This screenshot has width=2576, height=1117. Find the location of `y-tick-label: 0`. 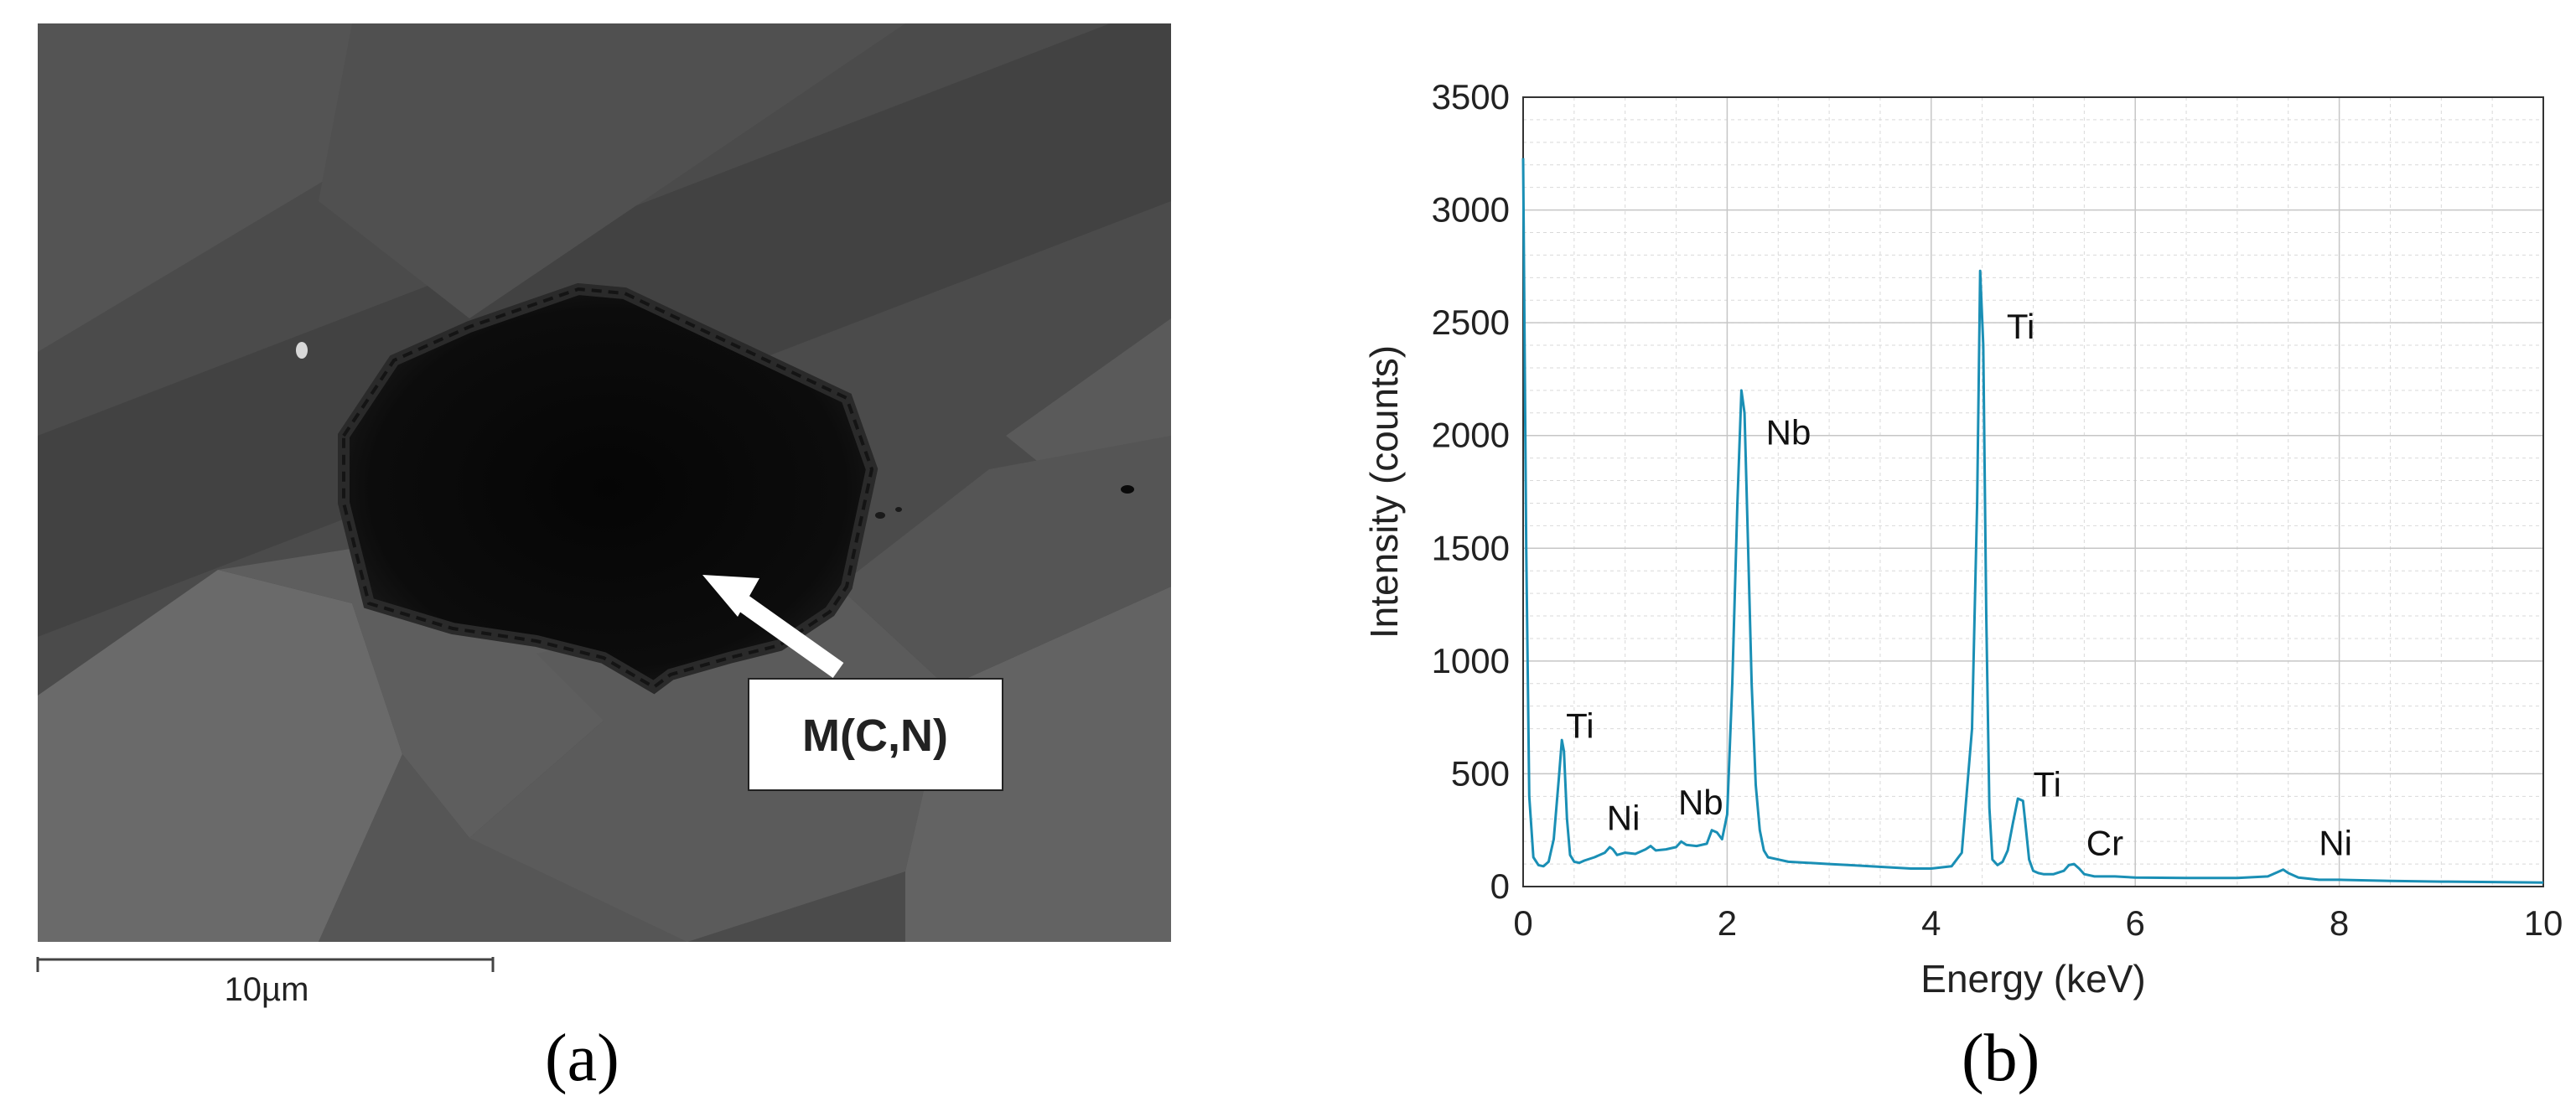

y-tick-label: 0 is located at coordinates (1500, 886).